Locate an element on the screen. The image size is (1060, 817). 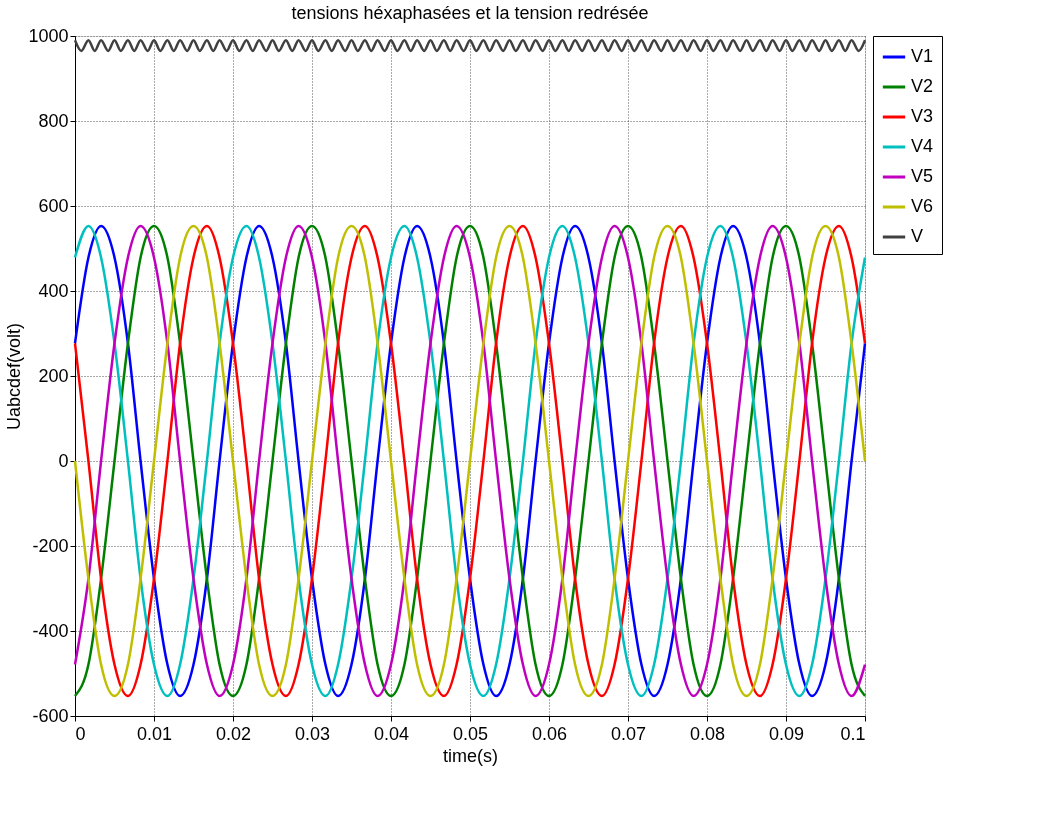
x-axis-title: time(s) is located at coordinates (470, 755).